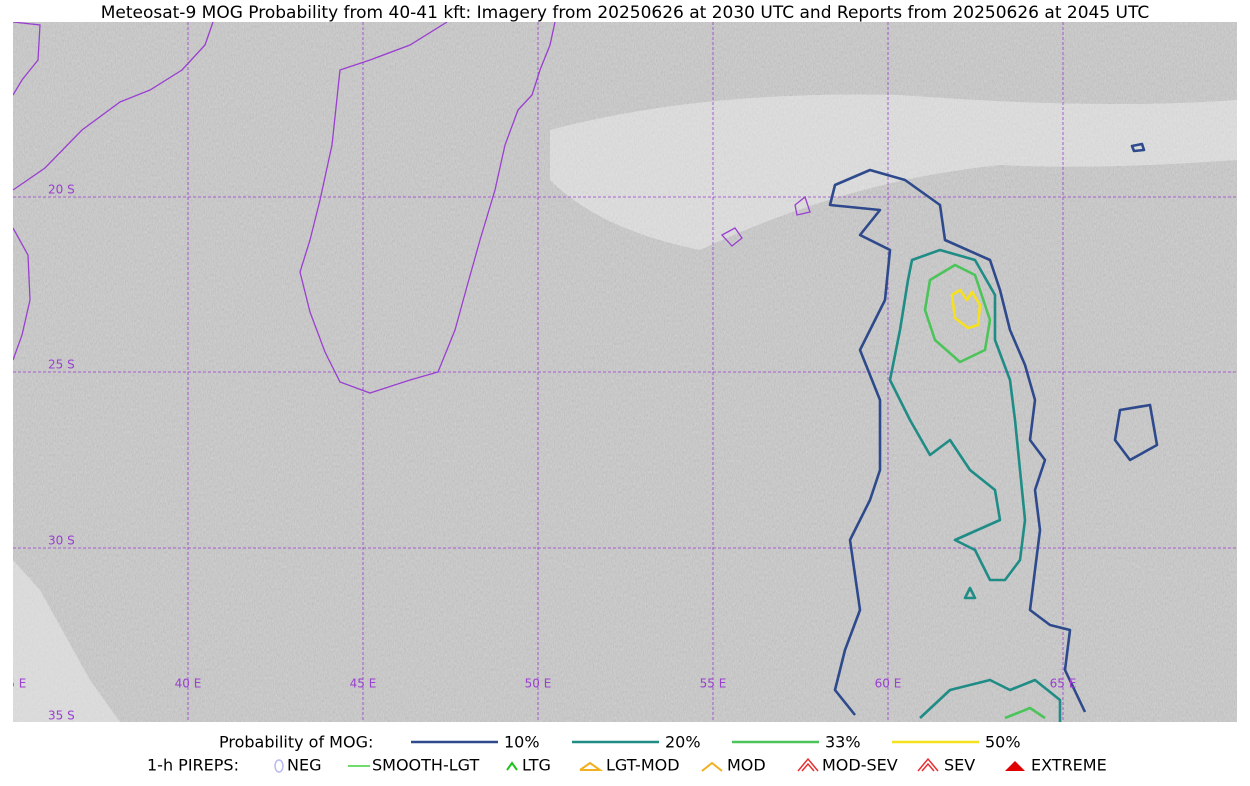 The height and width of the screenshot is (786, 1250). Describe the element at coordinates (1003, 742) in the screenshot. I see `legend-label: 50%` at that location.